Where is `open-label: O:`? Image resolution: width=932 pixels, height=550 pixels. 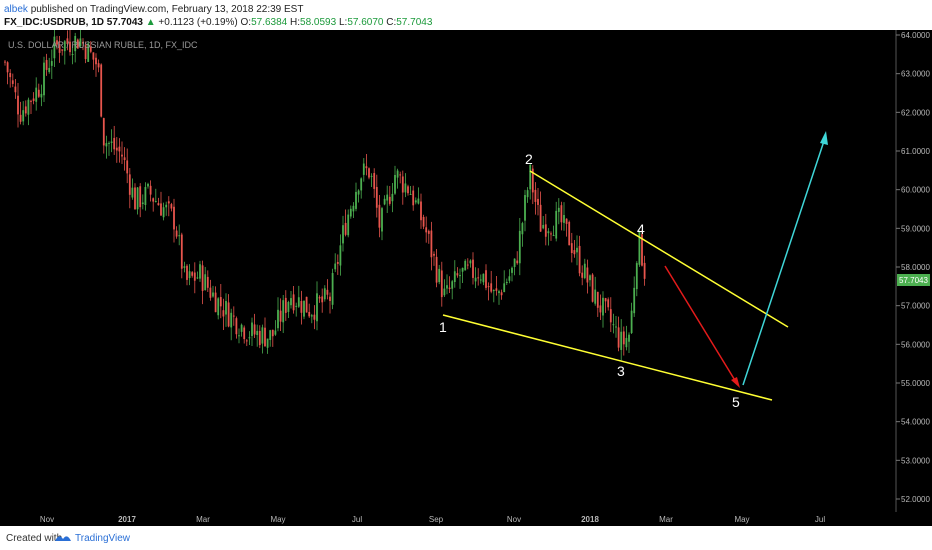 open-label: O: is located at coordinates (246, 22).